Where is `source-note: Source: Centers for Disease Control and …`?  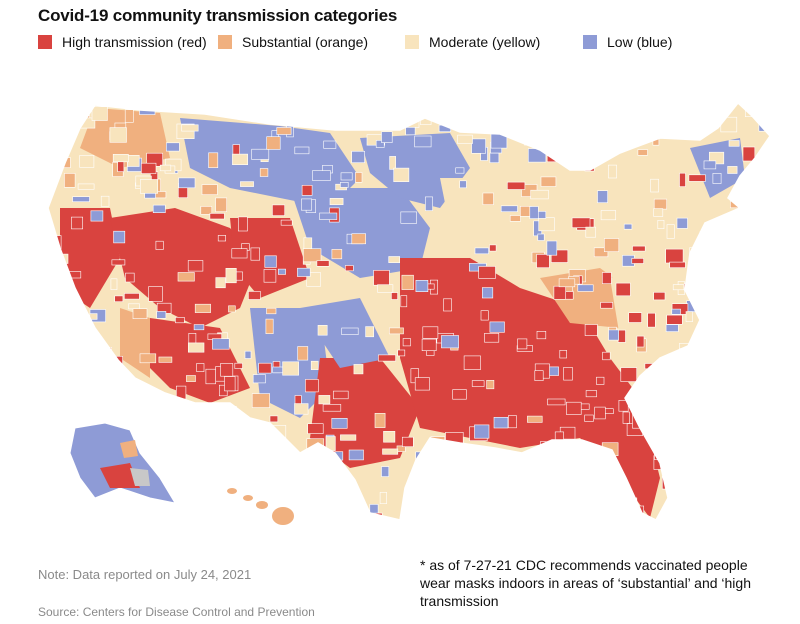 source-note: Source: Centers for Disease Control and … is located at coordinates (176, 612).